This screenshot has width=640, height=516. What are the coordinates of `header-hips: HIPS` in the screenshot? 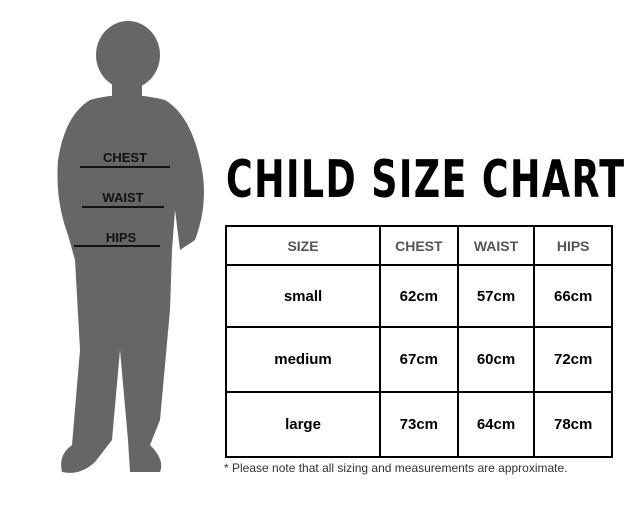 It's located at (573, 245).